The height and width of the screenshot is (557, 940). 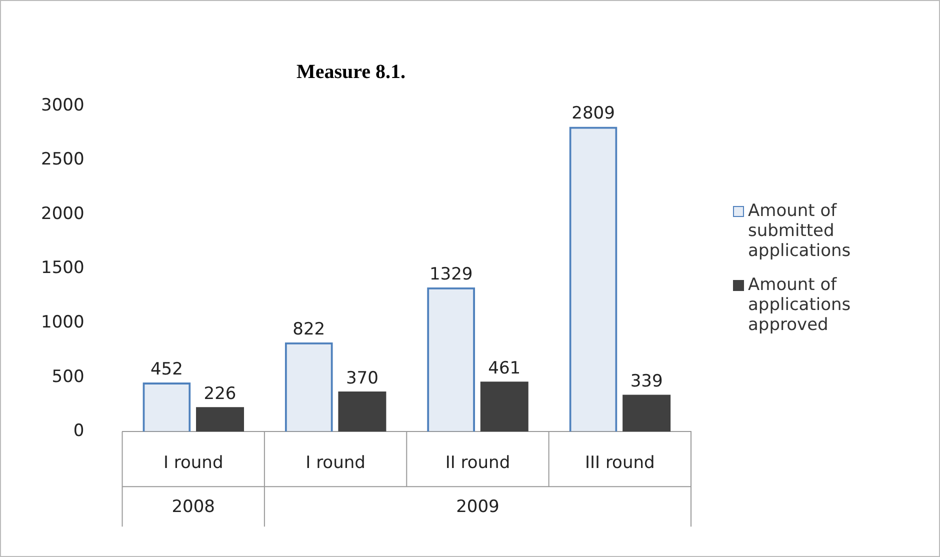 I want to click on chart-title: Measure 8.1., so click(x=351, y=72).